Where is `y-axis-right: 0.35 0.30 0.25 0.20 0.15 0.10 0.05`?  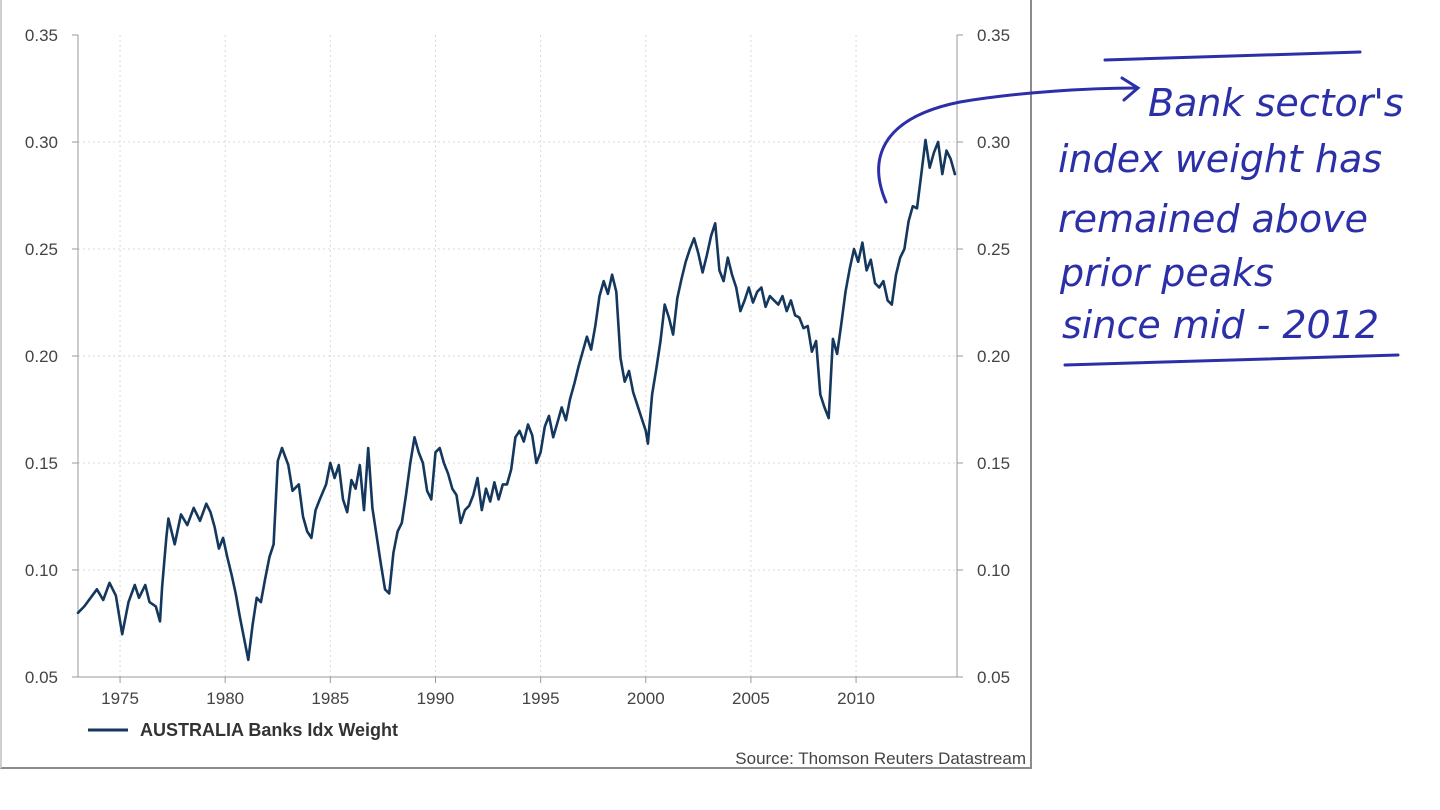 y-axis-right: 0.35 0.30 0.25 0.20 0.15 0.10 0.05 is located at coordinates (983, 356).